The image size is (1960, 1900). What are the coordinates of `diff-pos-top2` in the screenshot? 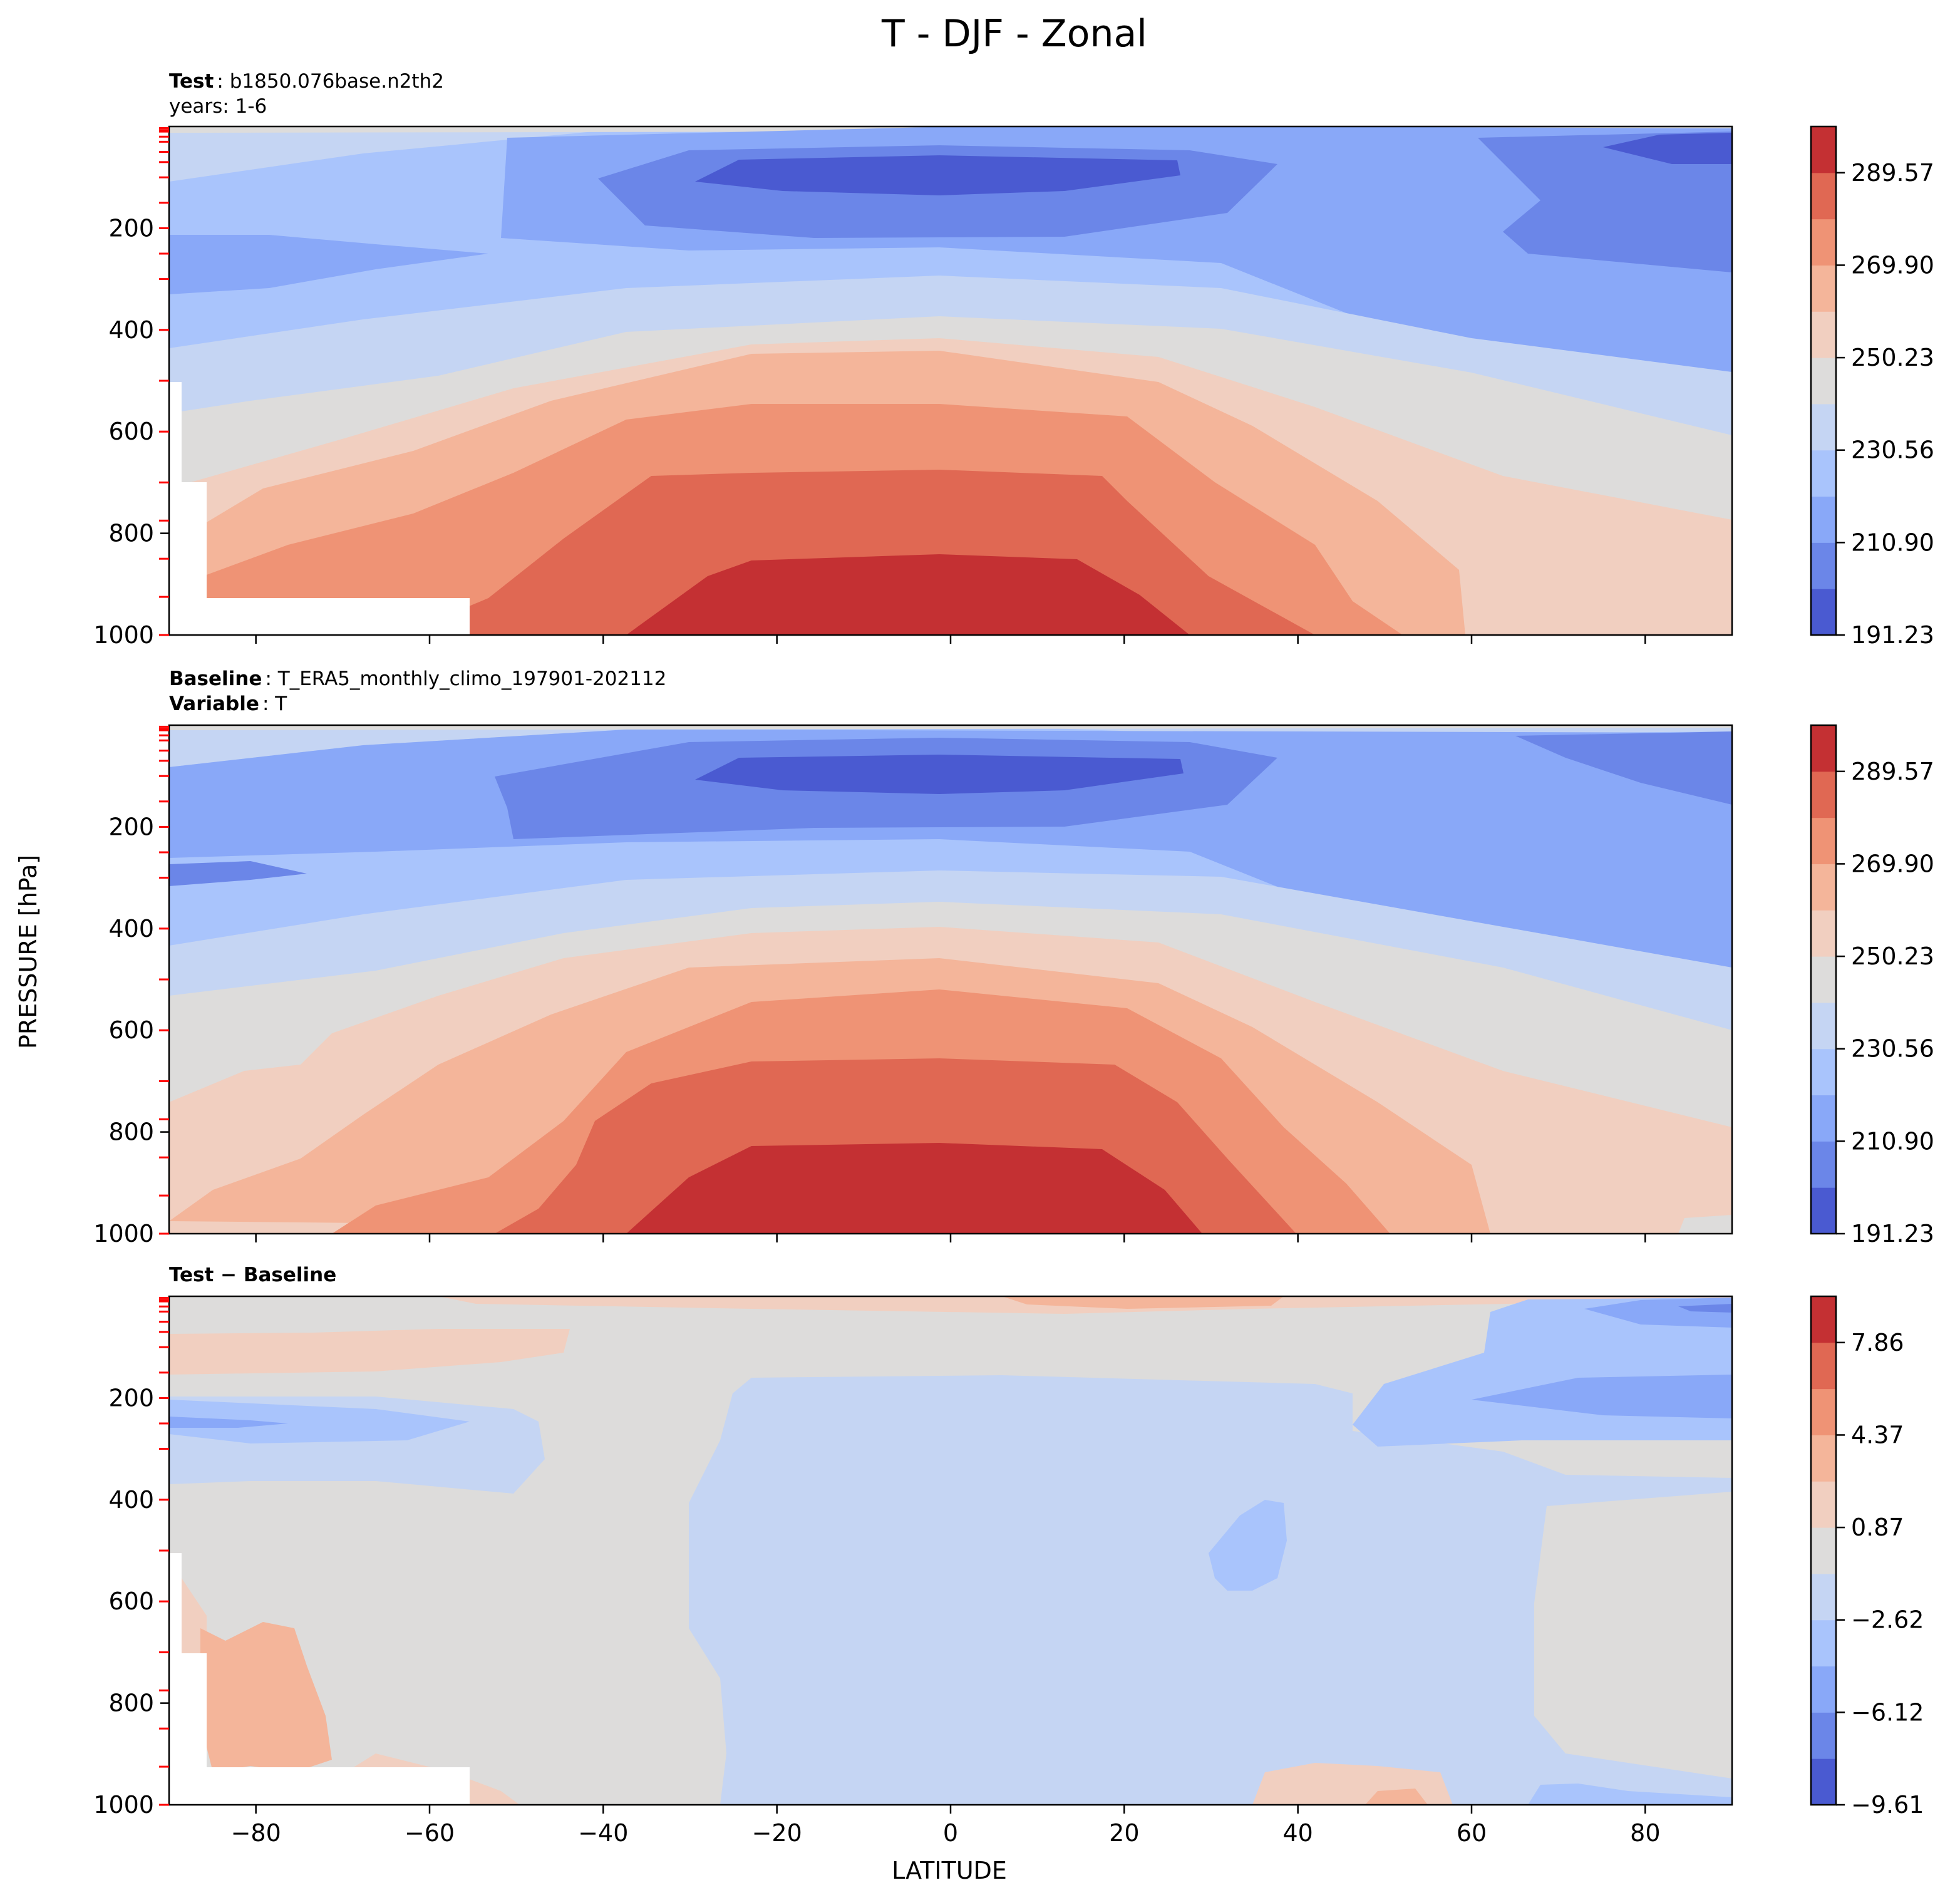 It's located at (1143, 1302).